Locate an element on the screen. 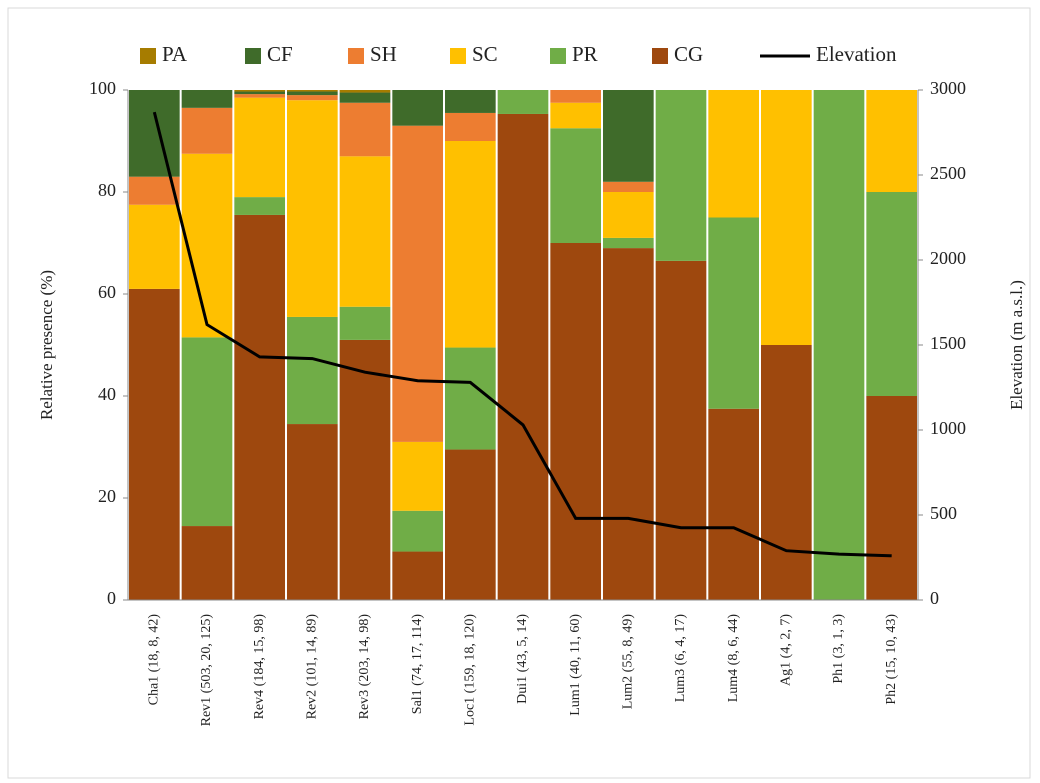  y2-tick-label: 2000 is located at coordinates (948, 258).